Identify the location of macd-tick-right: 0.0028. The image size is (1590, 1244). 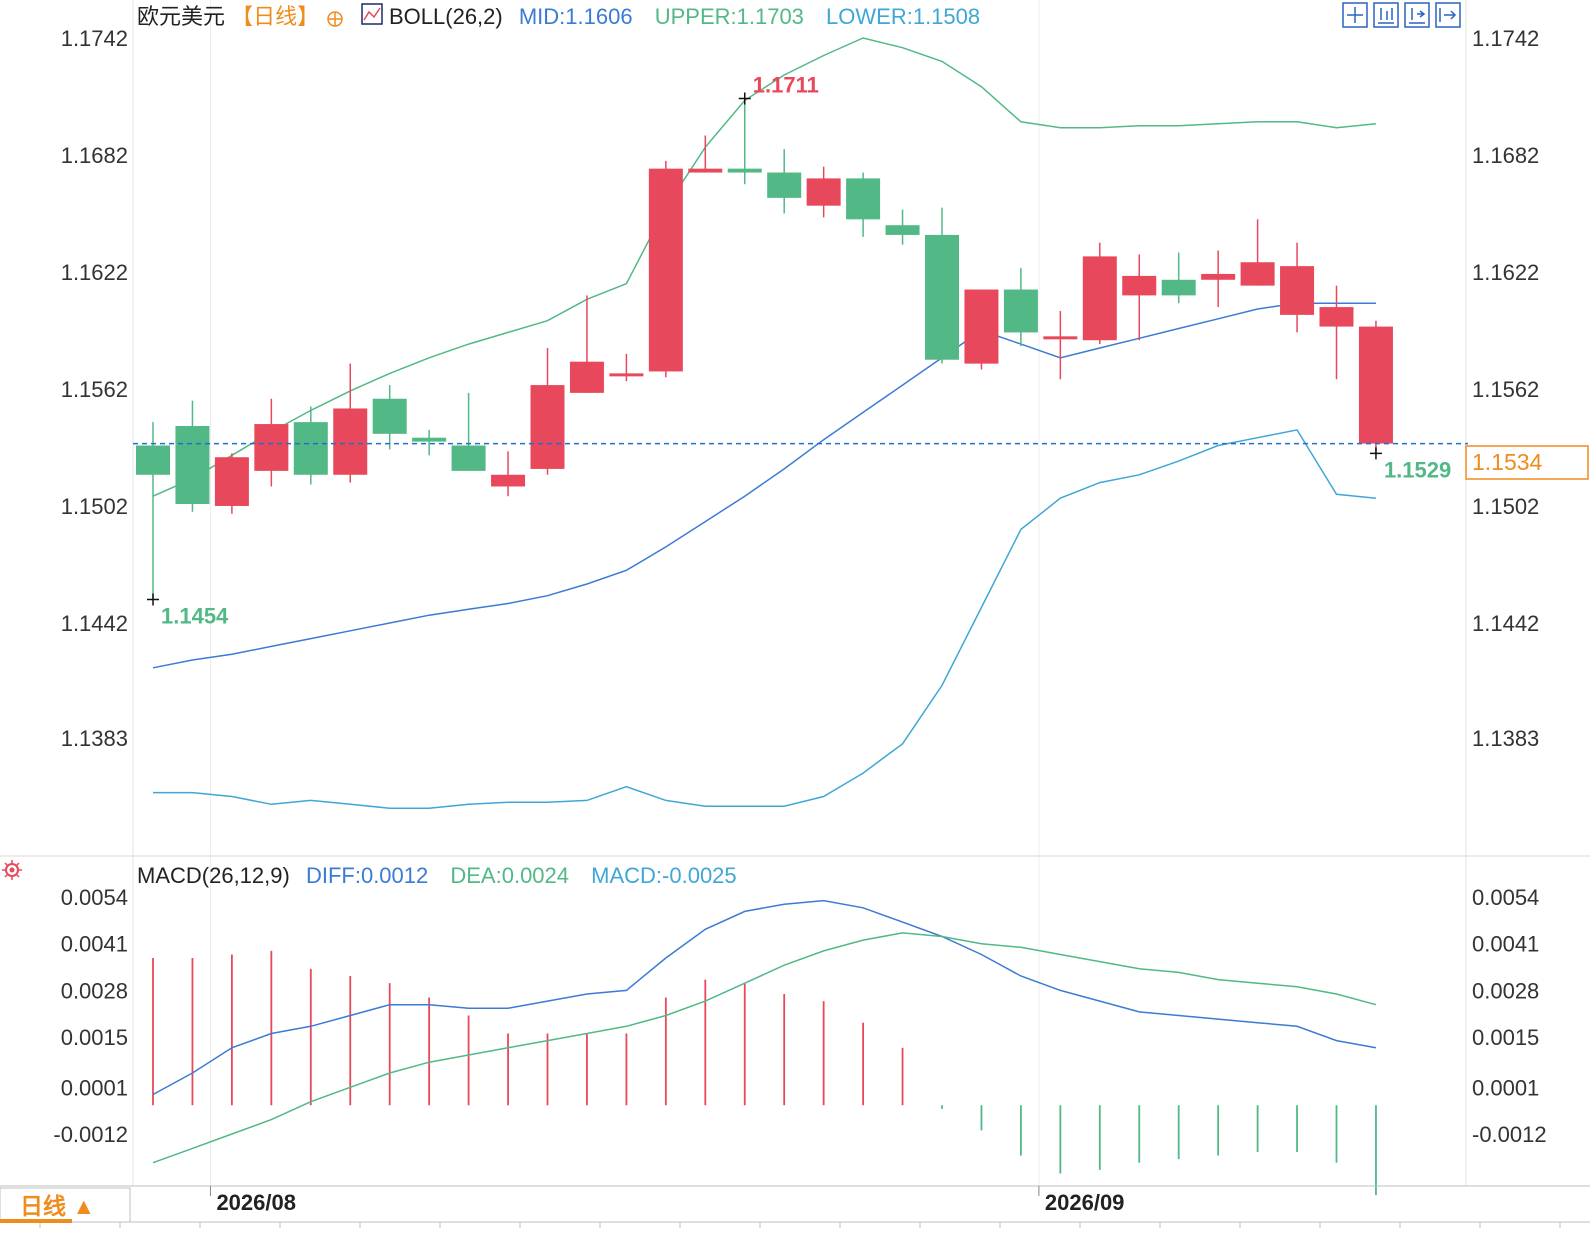
(1505, 990).